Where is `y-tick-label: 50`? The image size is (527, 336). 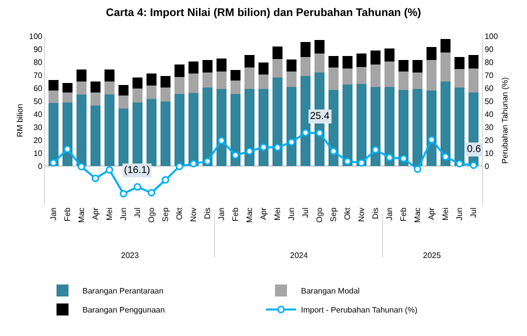
y-tick-label: 50 is located at coordinates (38, 101).